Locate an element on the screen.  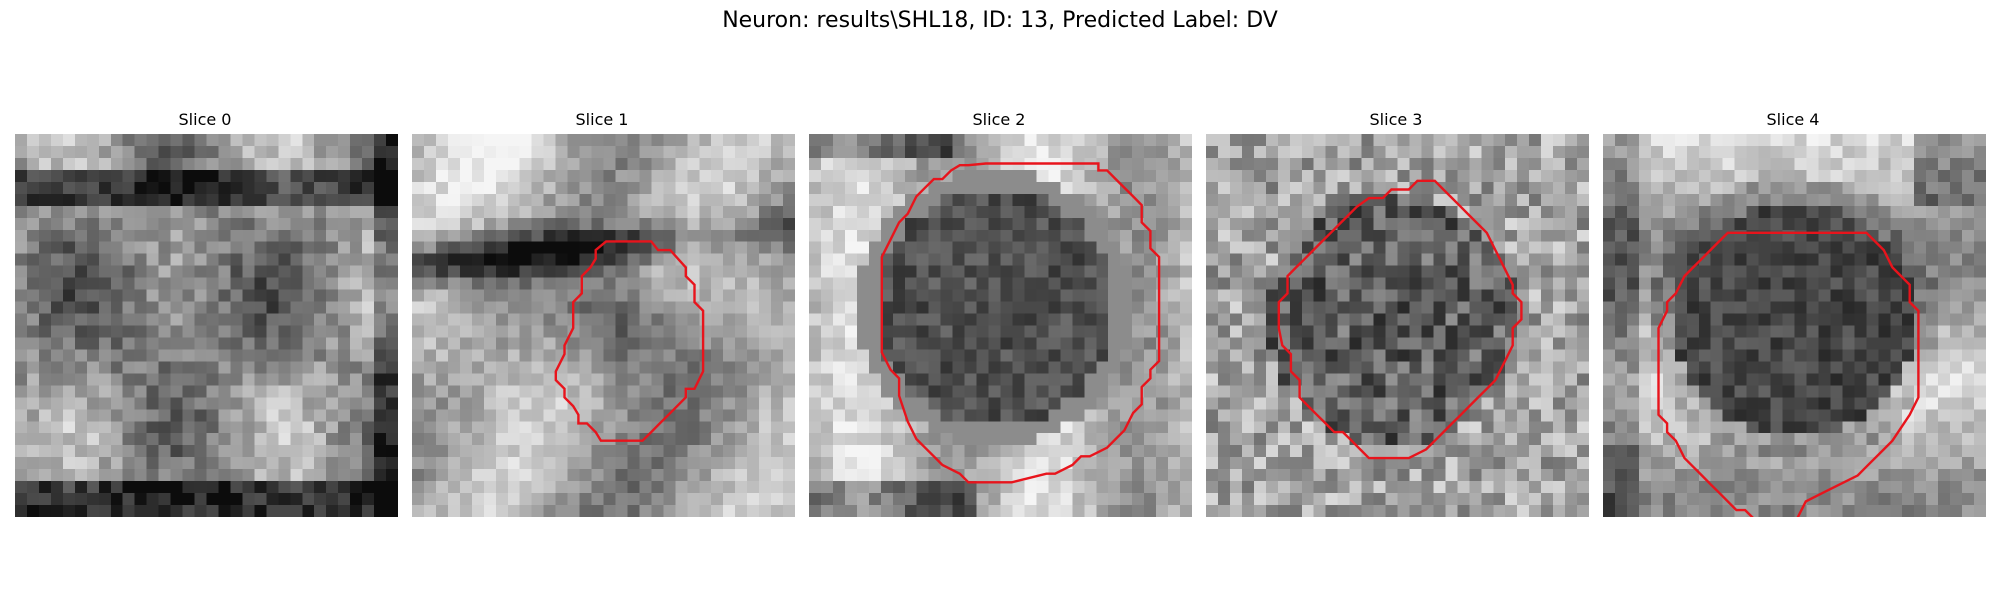
slice-2-image is located at coordinates (1000, 325).